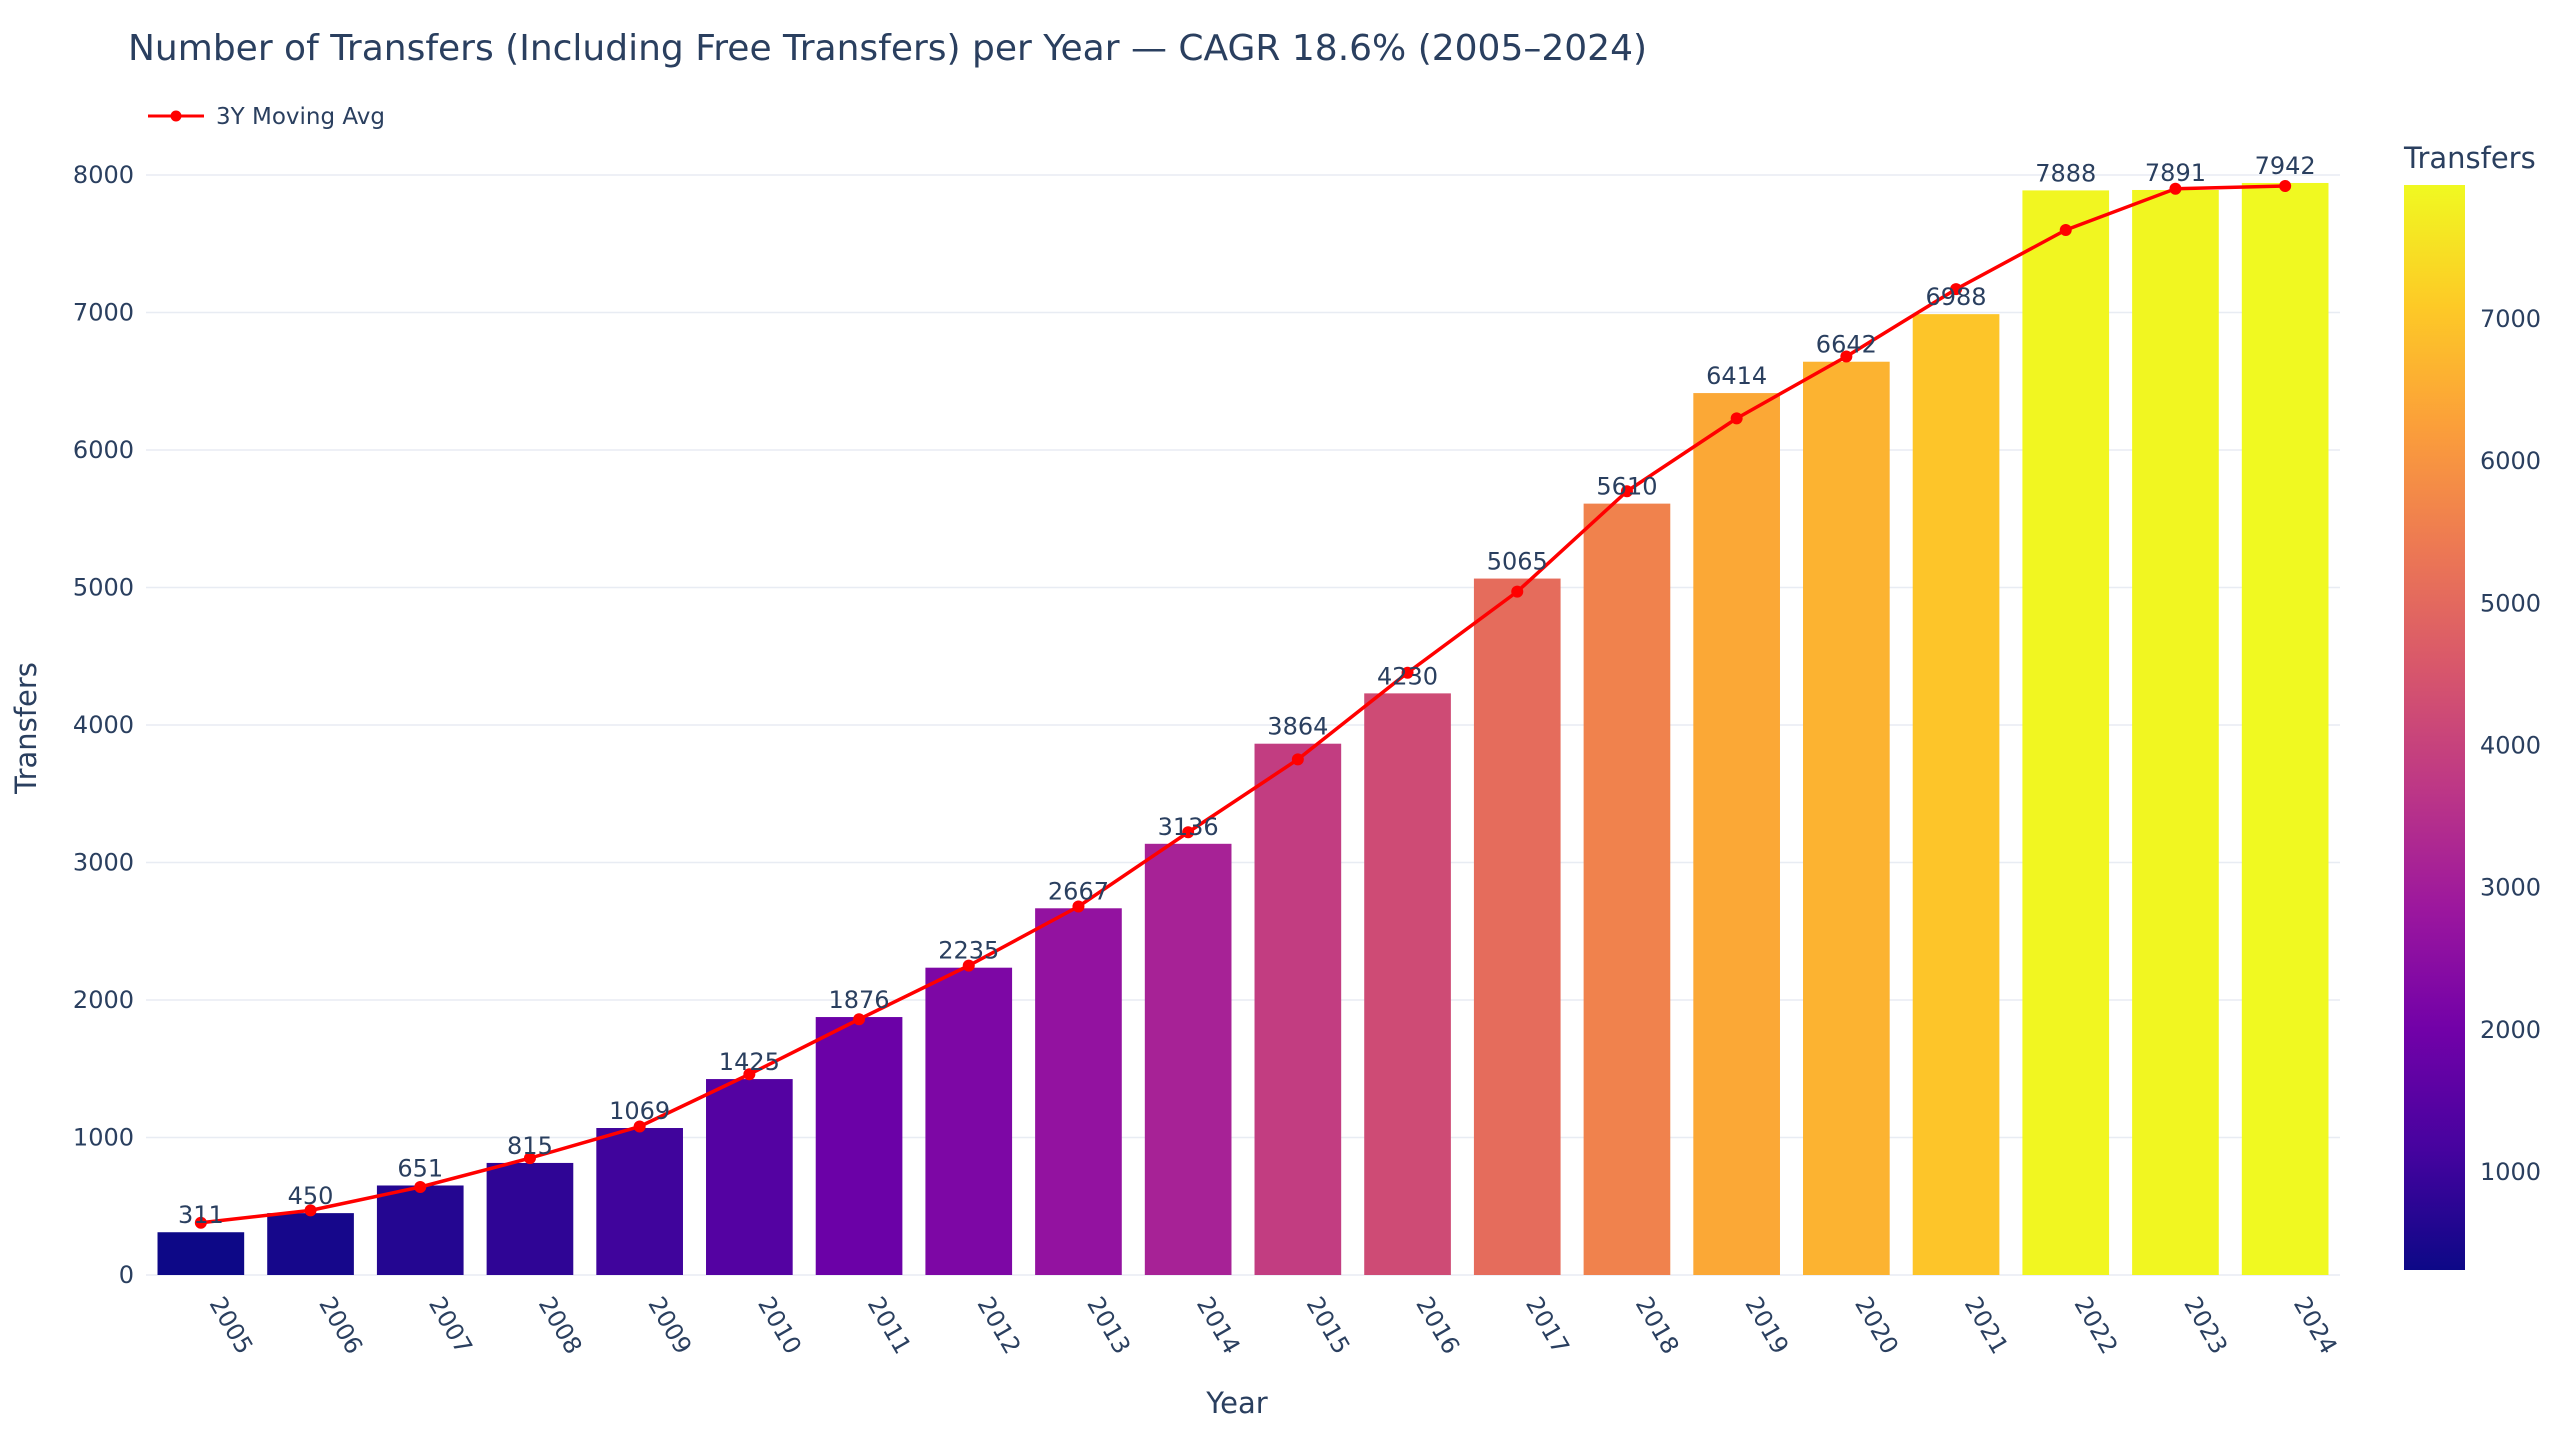 The height and width of the screenshot is (1440, 2560). I want to click on moving-avg-point-2009, so click(639, 1126).